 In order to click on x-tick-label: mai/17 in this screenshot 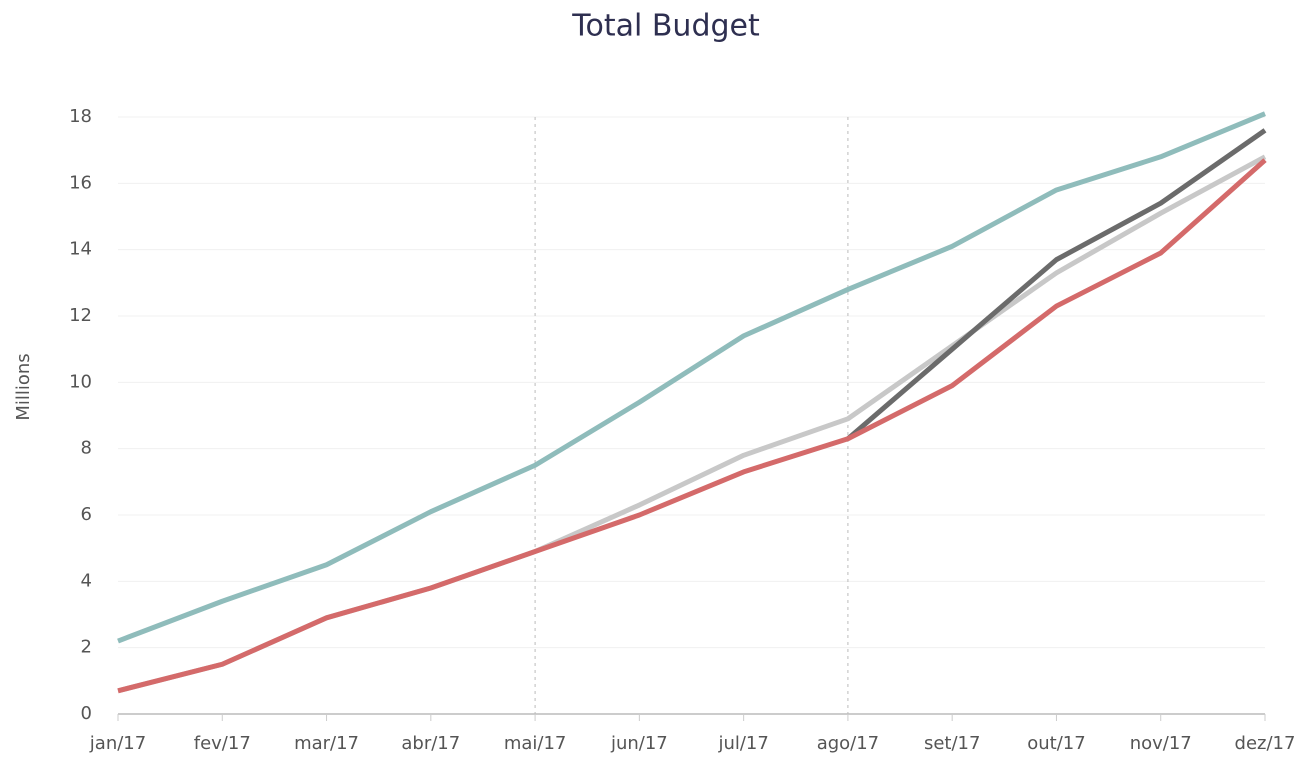, I will do `click(535, 743)`.